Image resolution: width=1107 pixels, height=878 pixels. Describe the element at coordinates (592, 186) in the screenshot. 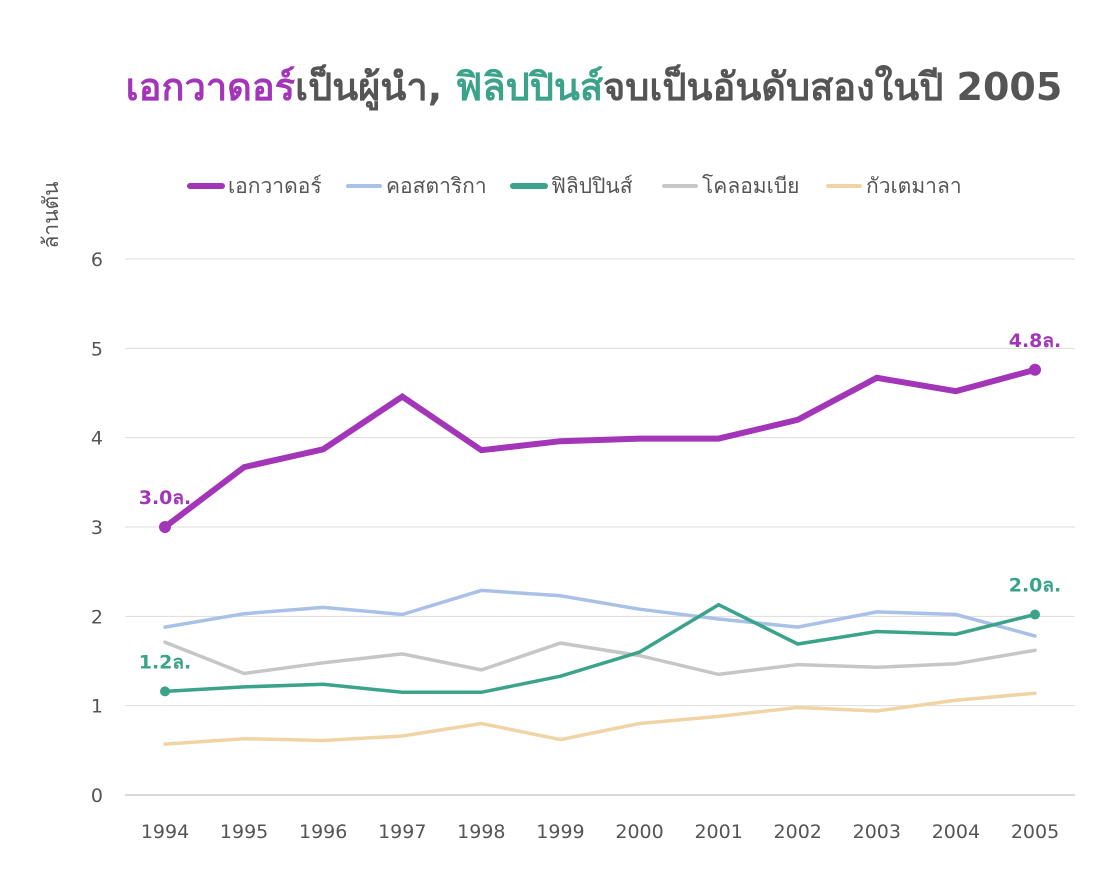

I see `legend-label: ฟิลิปปินส์` at that location.